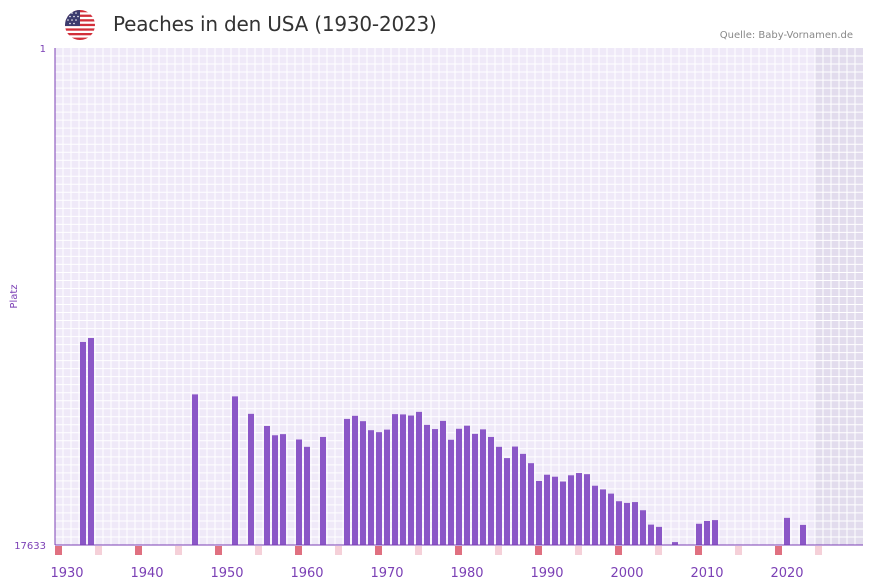 The height and width of the screenshot is (587, 873). I want to click on x-tick-label: 1970, so click(386, 573).